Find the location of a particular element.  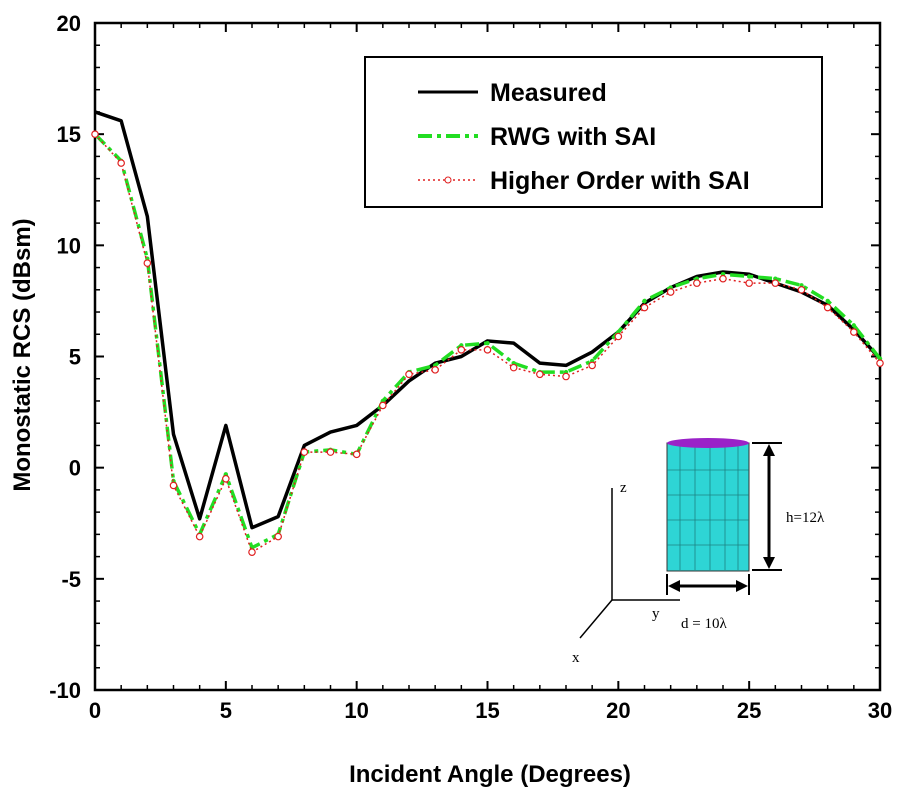

y-tick-label: 20 is located at coordinates (69, 23).